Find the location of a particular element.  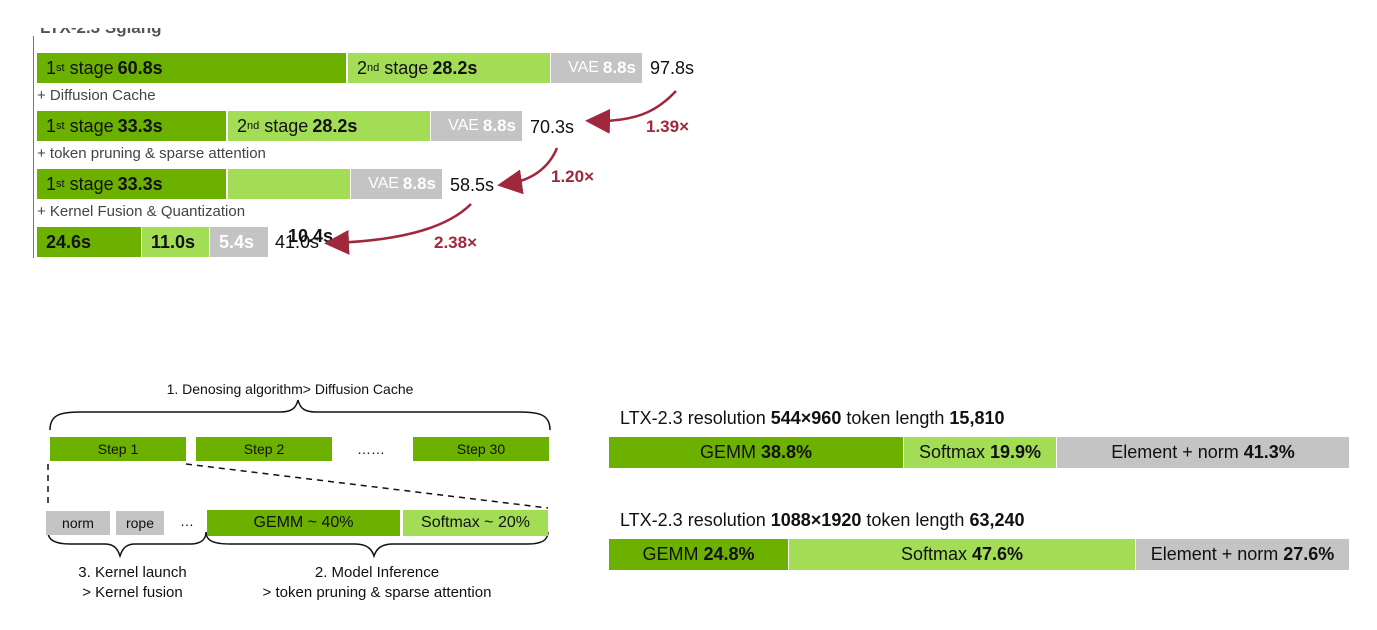

row3-stage1-word: stage is located at coordinates (91, 183).